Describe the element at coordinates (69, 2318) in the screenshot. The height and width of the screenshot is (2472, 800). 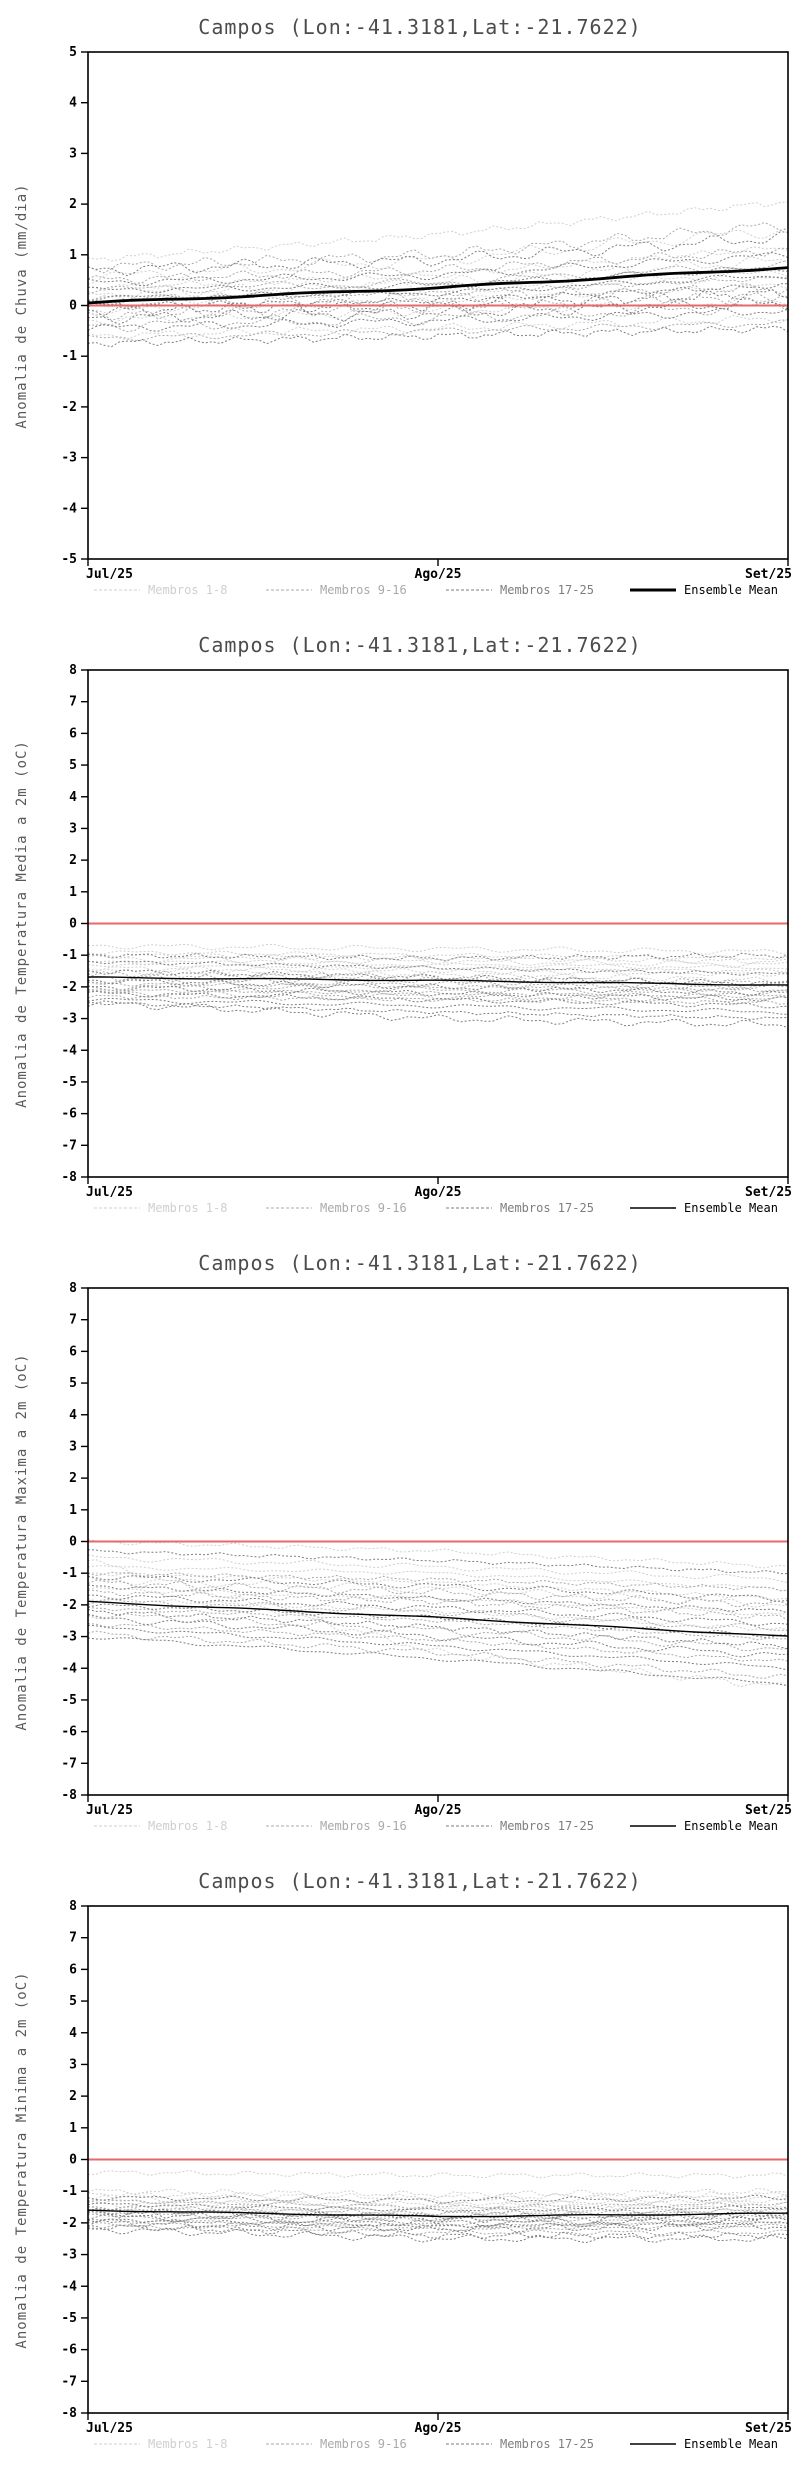
I see `y-tick-label: -5` at that location.